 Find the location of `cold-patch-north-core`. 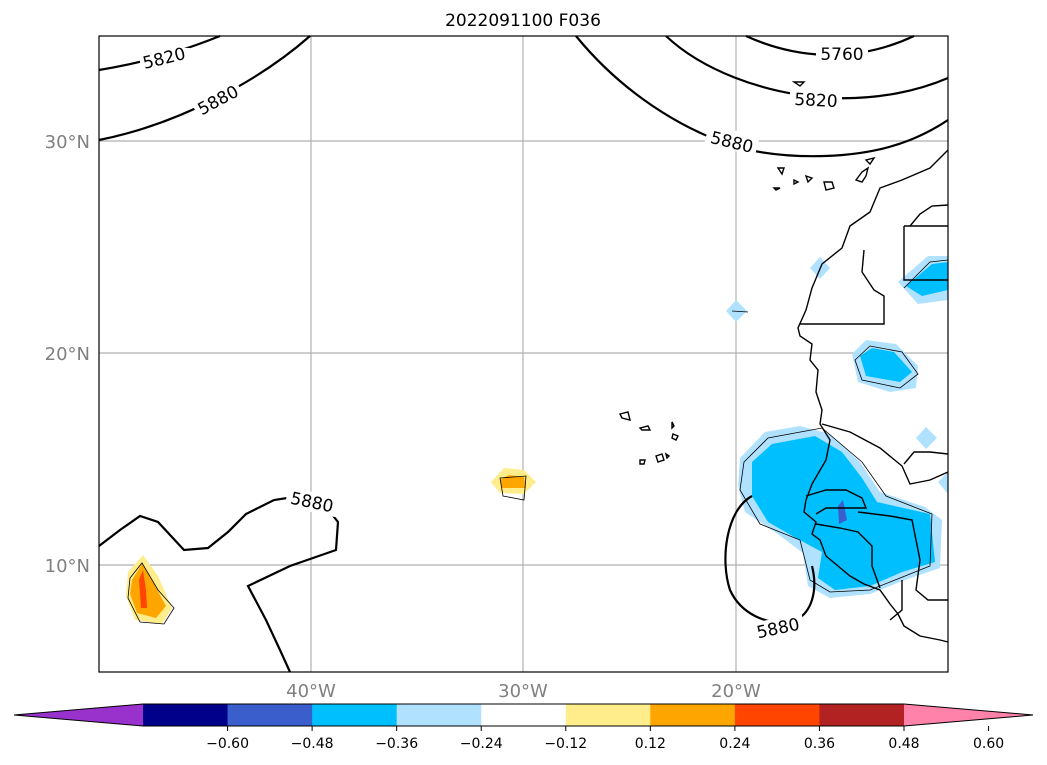

cold-patch-north-core is located at coordinates (927, 279).